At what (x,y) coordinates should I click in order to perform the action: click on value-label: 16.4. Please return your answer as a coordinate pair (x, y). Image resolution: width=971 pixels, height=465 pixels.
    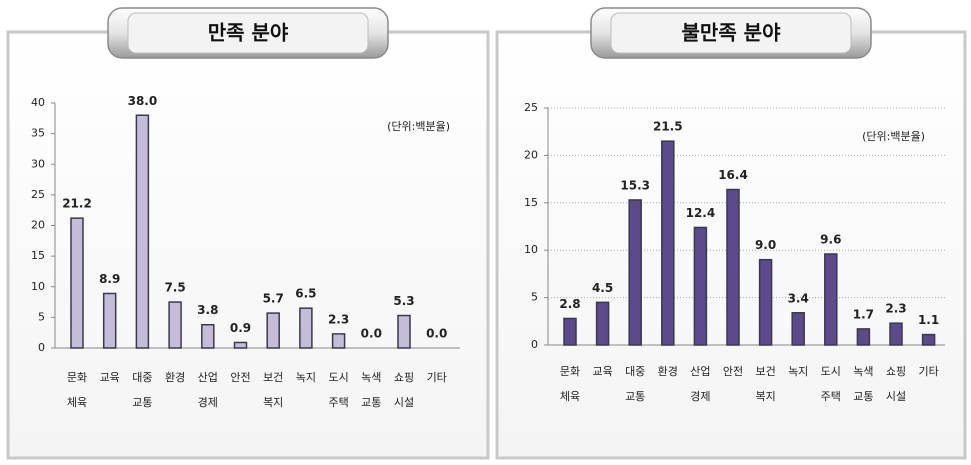
    Looking at the image, I should click on (733, 175).